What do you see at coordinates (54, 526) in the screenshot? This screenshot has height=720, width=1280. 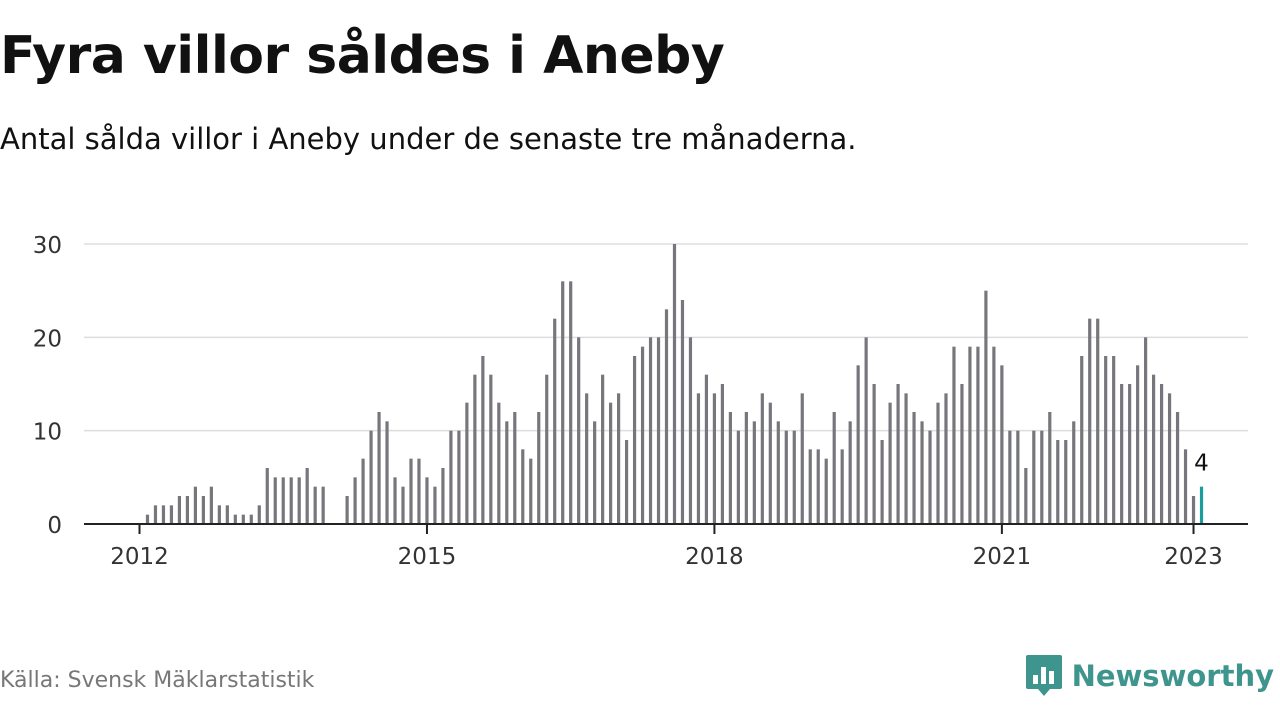 I see `y-tick-label: 0` at bounding box center [54, 526].